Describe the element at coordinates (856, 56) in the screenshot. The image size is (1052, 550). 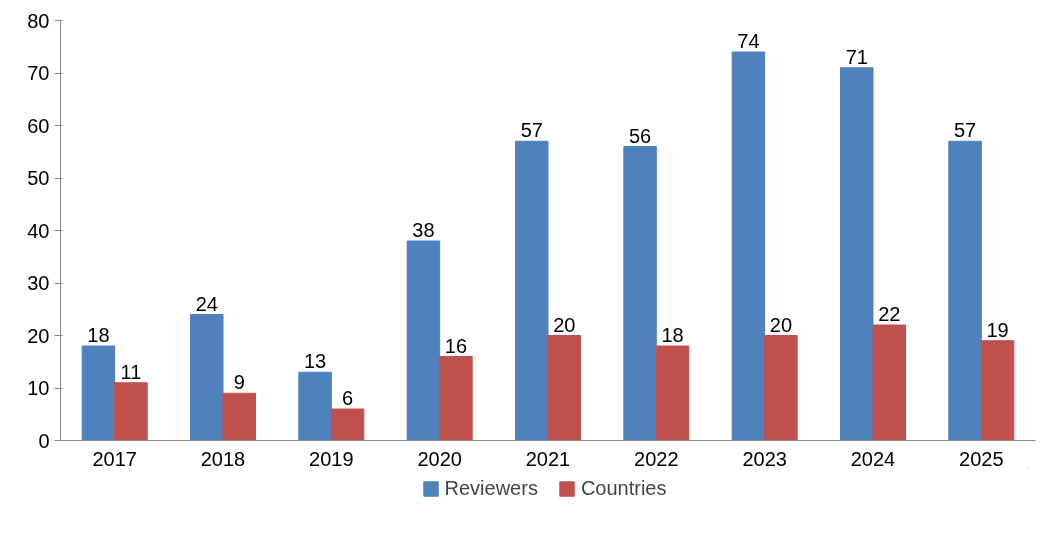
I see `data-label: 71` at that location.